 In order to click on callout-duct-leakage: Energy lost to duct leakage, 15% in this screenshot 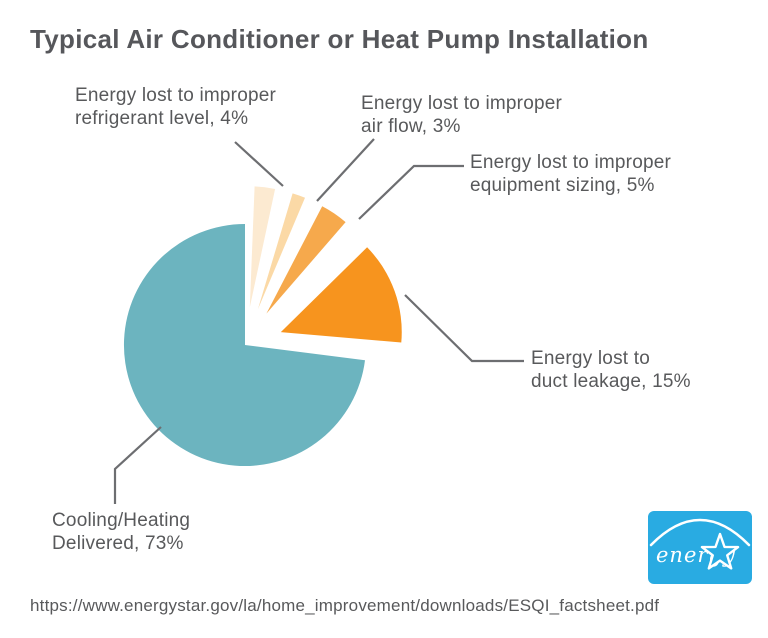, I will do `click(611, 370)`.